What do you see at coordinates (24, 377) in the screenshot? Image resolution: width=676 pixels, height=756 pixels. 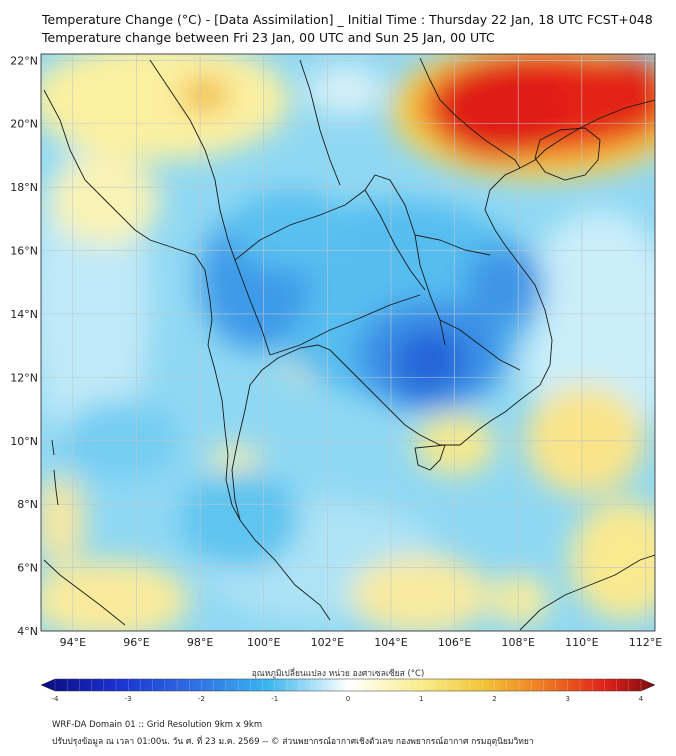 I see `latitude-label: 12°N` at bounding box center [24, 377].